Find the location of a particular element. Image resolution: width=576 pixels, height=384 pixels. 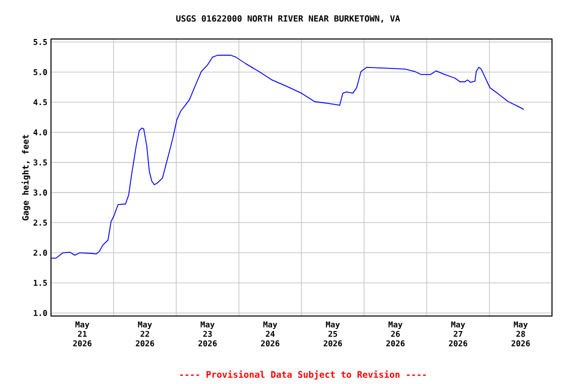

text: ---- Provisional Data Subject to Revision ---- is located at coordinates (303, 375).